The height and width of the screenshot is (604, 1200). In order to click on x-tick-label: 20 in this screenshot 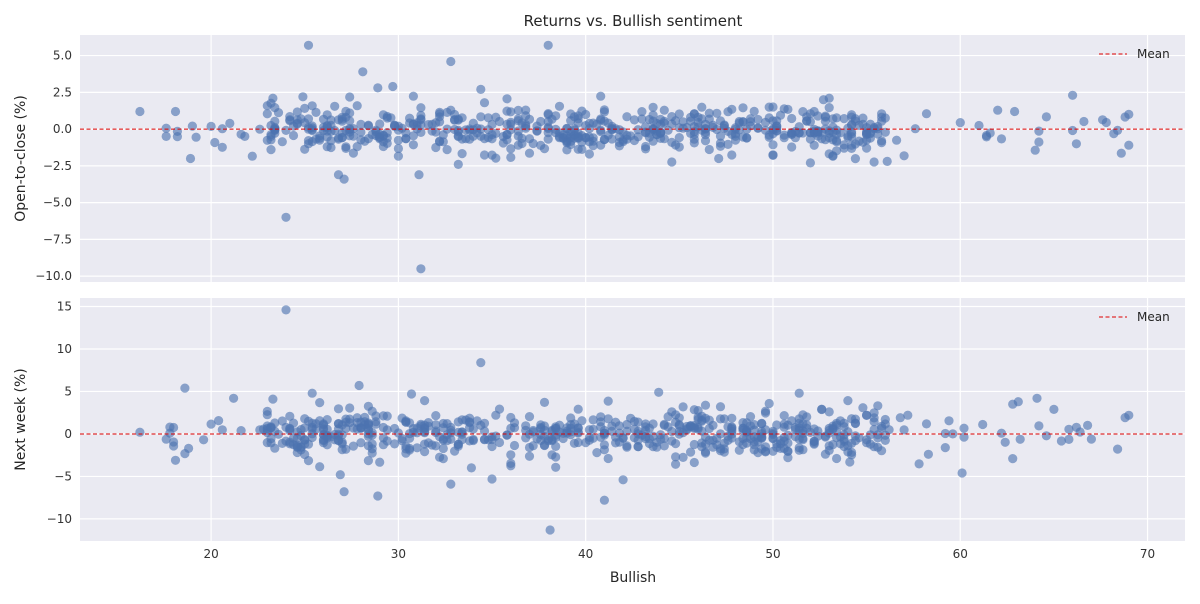, I will do `click(210, 554)`.